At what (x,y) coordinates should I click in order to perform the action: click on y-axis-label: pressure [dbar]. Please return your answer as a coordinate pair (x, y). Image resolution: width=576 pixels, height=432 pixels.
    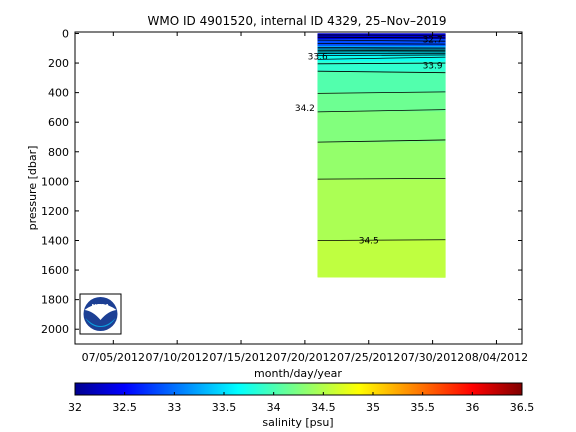
    Looking at the image, I should click on (32, 188).